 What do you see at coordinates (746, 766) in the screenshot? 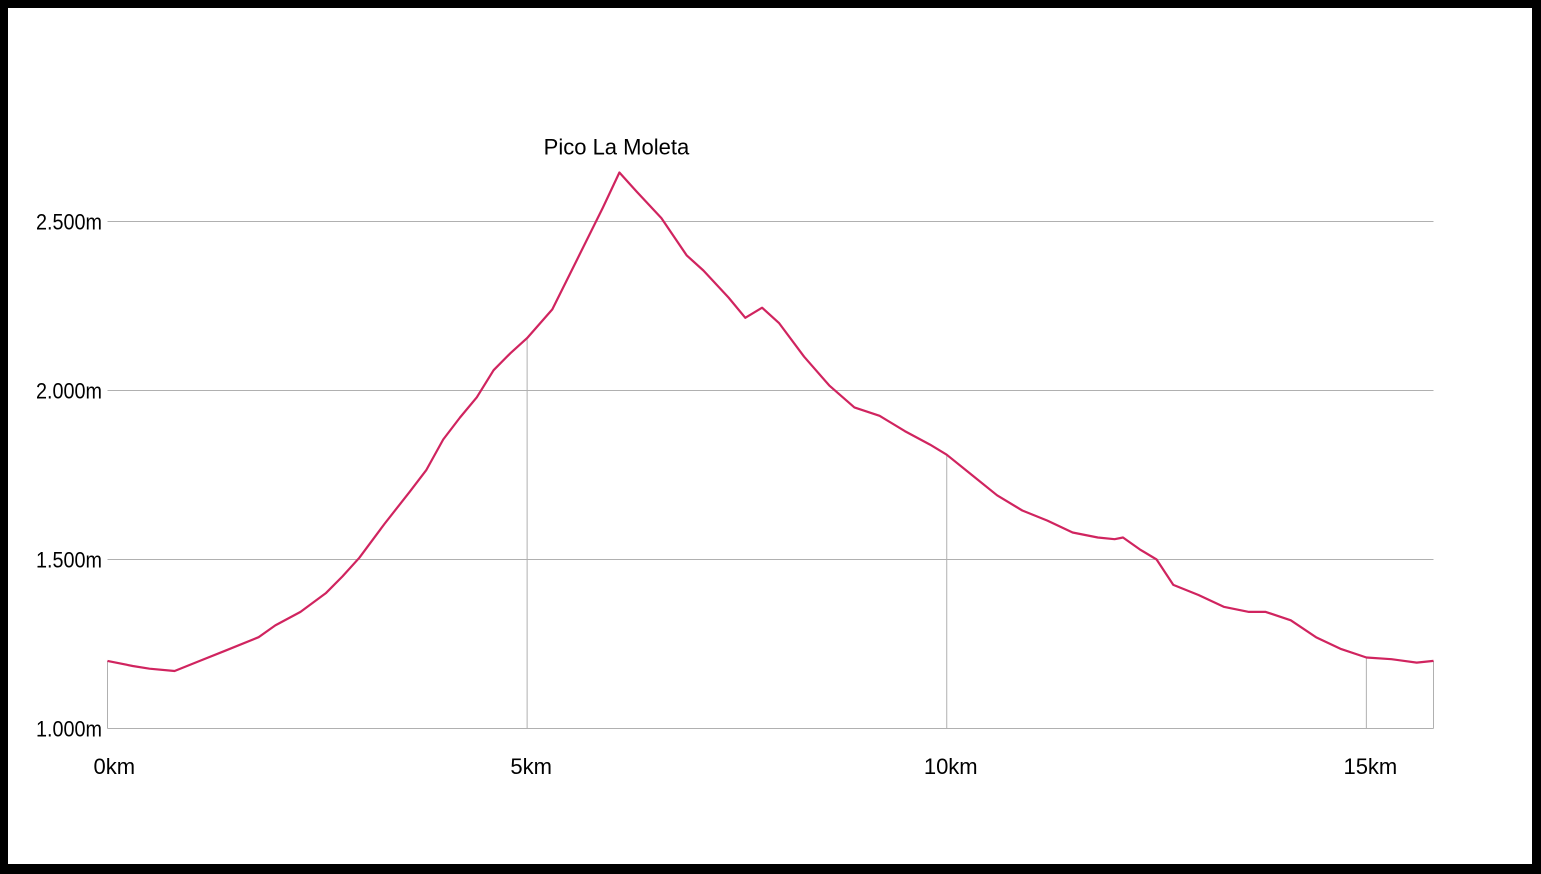
I see `x-tick-labels: 0km 5km 10km 15km` at bounding box center [746, 766].